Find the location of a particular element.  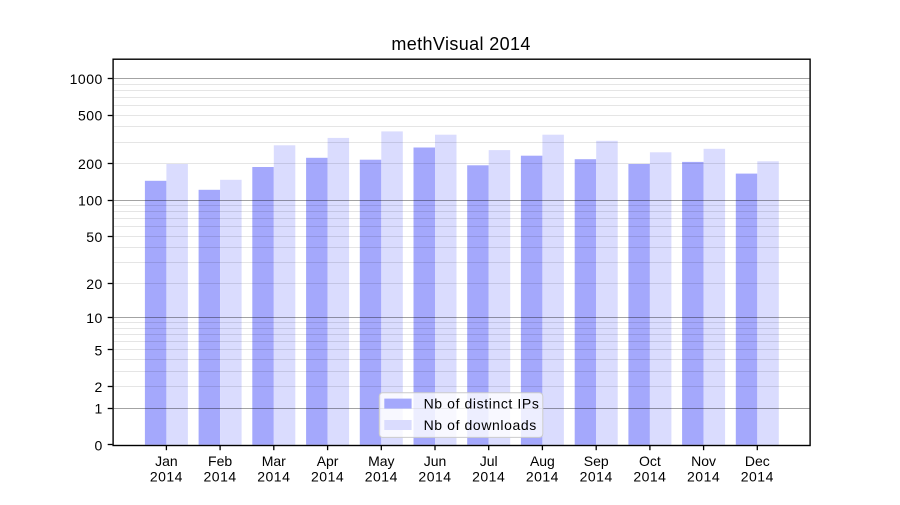

svg-text: Nb of downloads is located at coordinates (480, 425).